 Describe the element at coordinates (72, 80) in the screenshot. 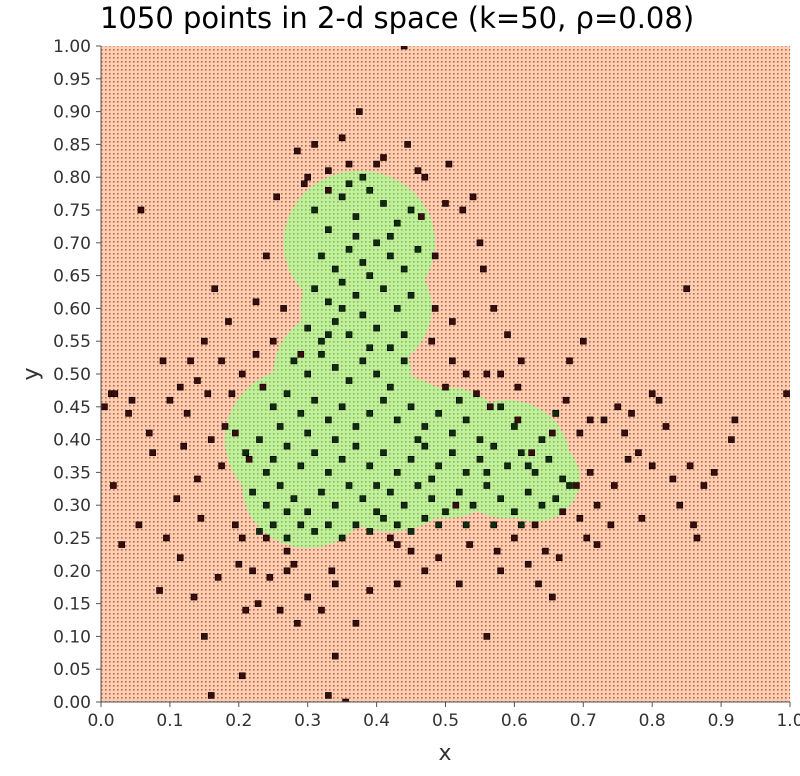

I see `y-tick-label: 0.95` at that location.